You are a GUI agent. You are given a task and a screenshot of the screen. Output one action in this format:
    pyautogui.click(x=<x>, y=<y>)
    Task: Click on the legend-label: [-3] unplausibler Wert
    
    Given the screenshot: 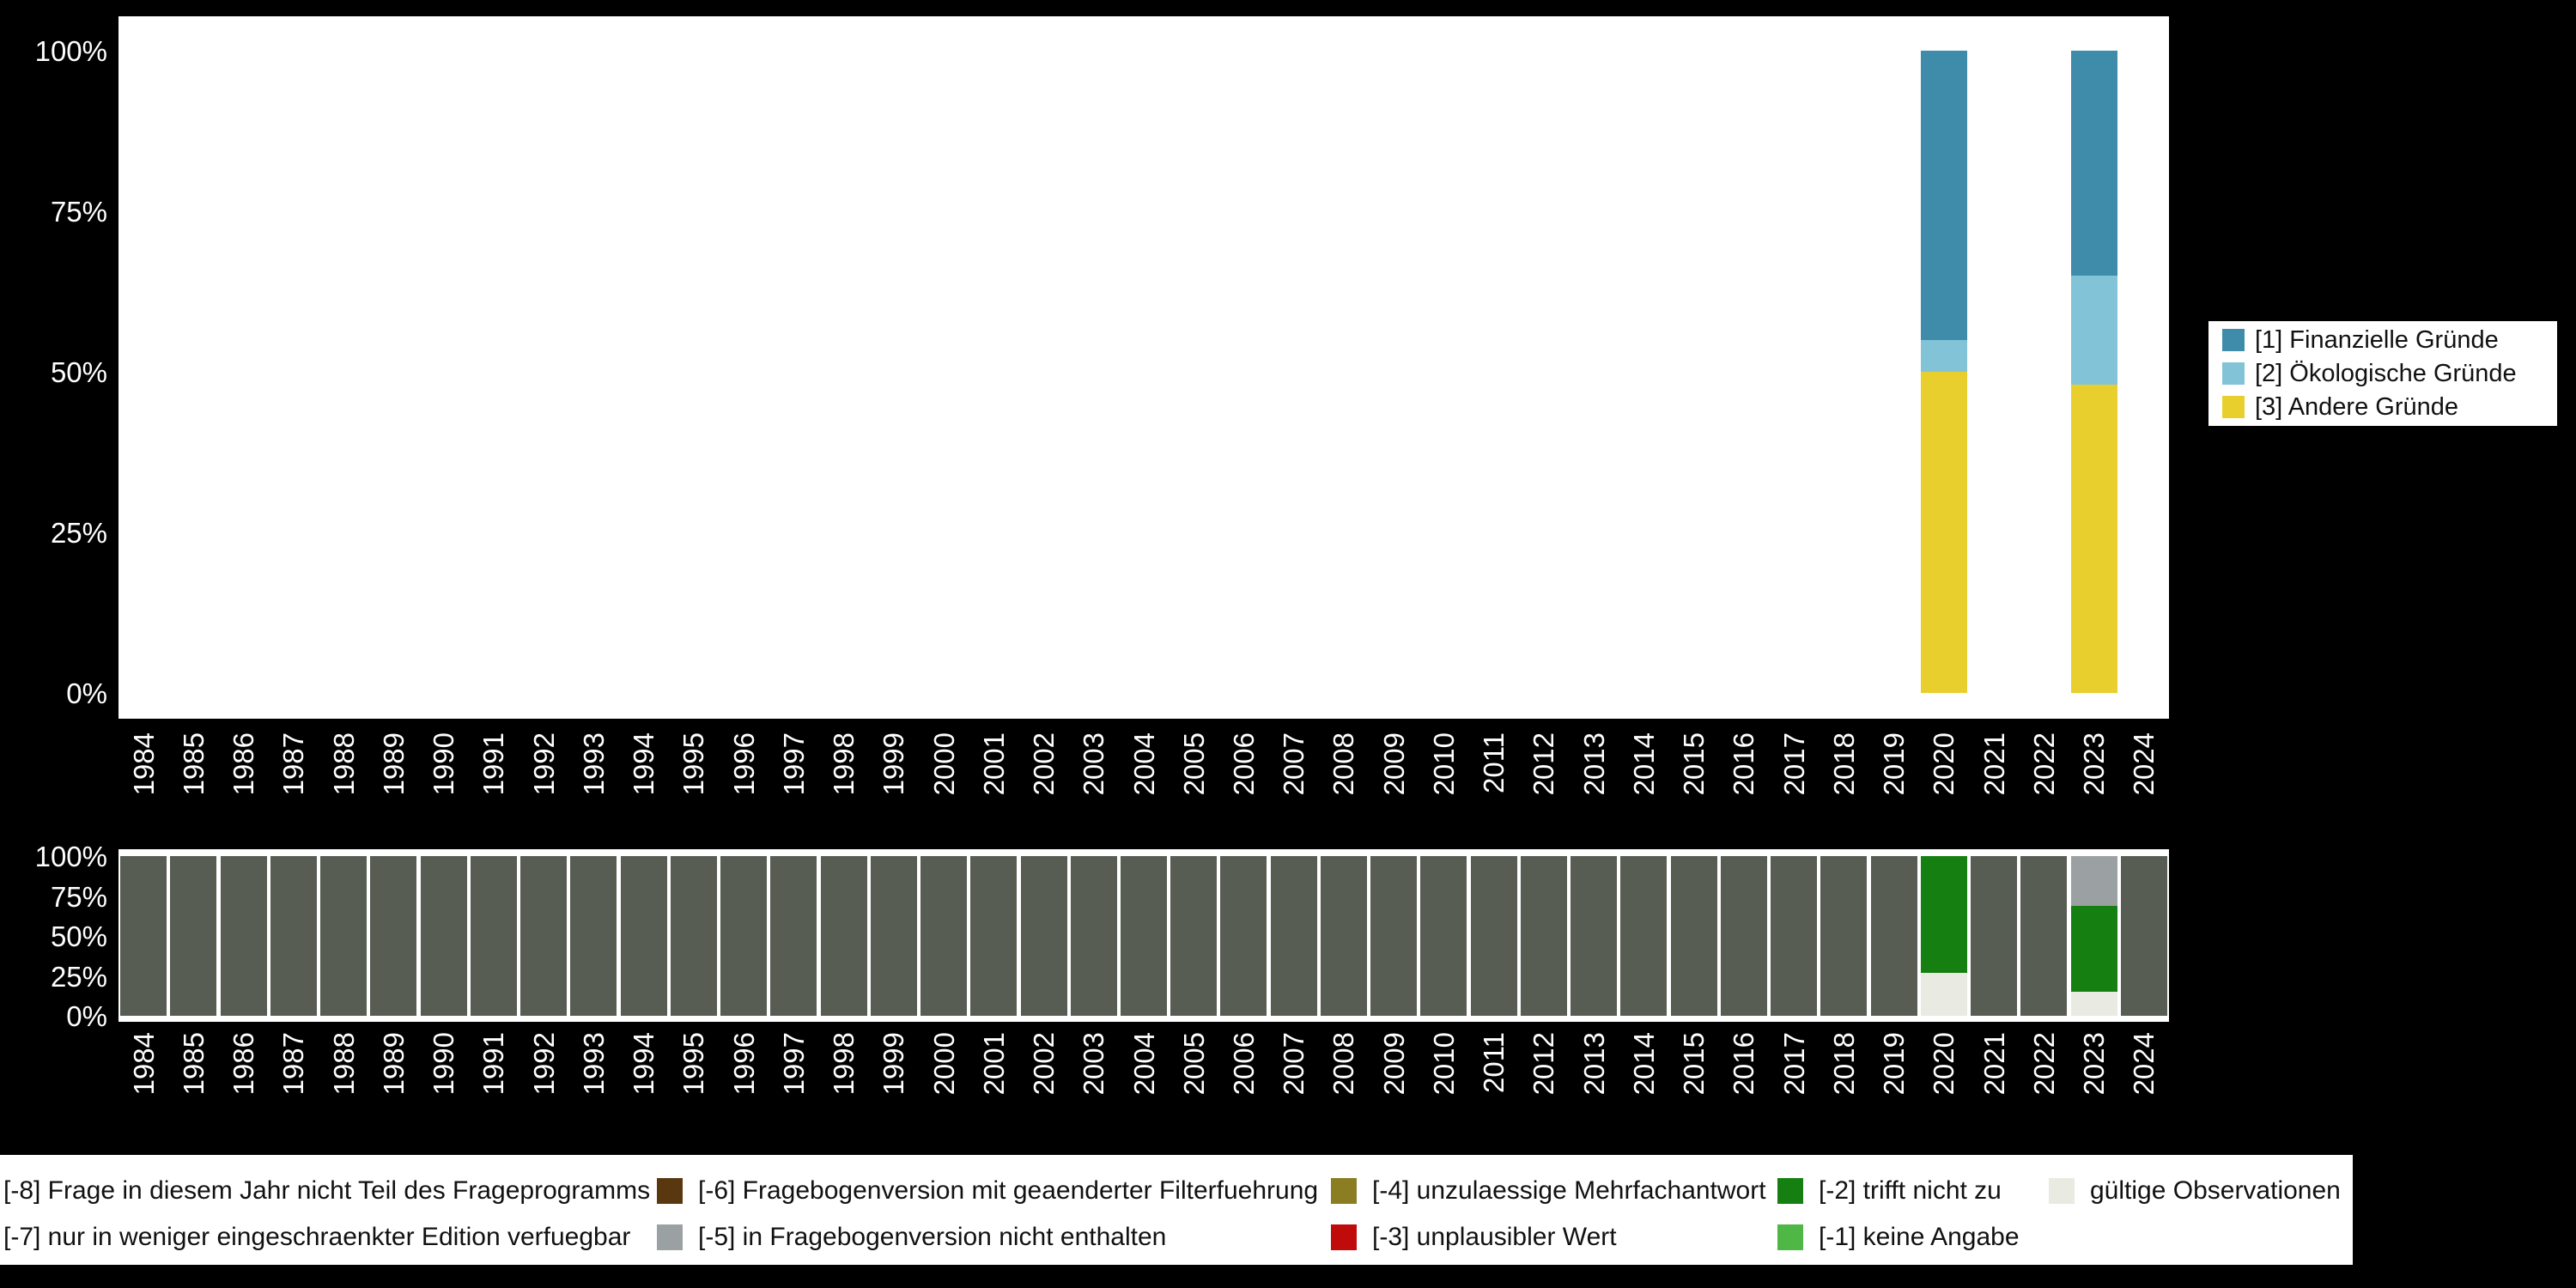 What is the action you would take?
    pyautogui.click(x=1495, y=1237)
    